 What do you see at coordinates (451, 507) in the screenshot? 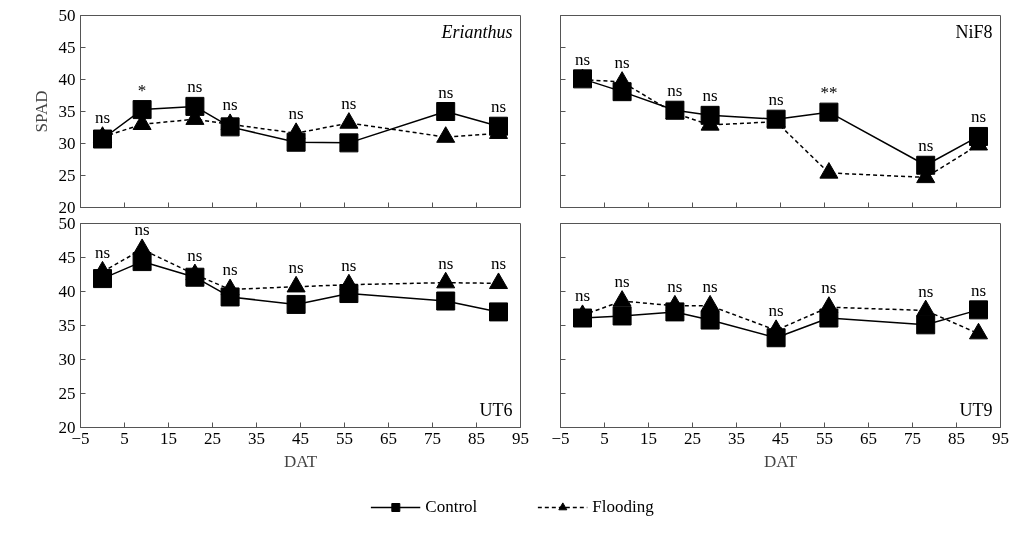
I see `legend-label: Control` at bounding box center [451, 507].